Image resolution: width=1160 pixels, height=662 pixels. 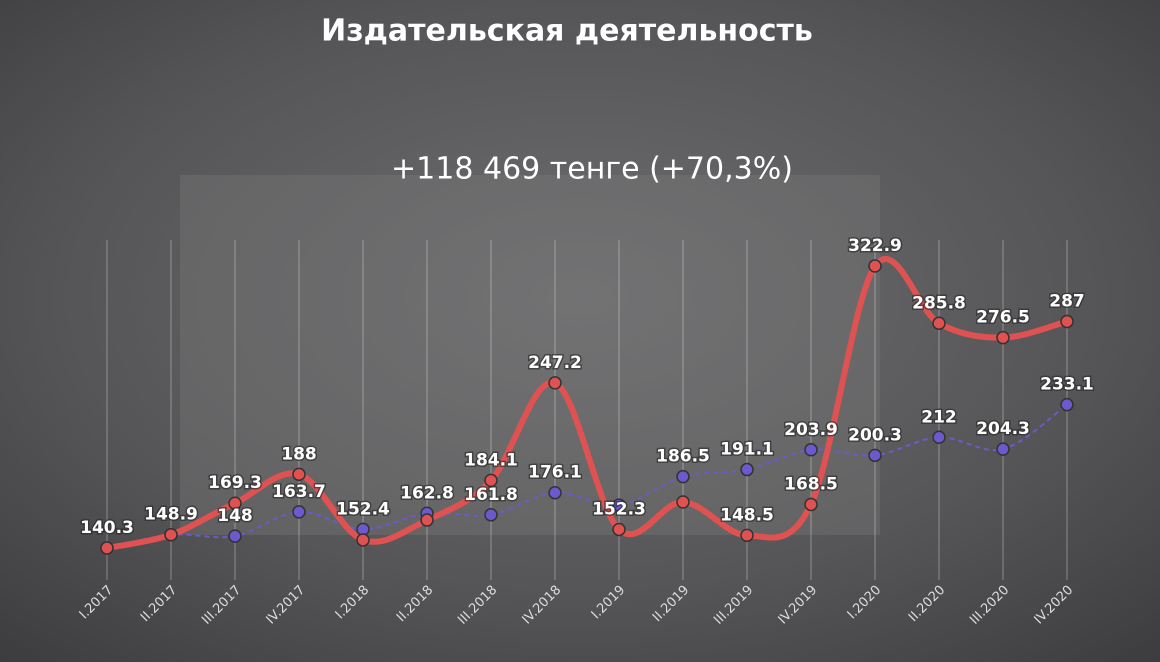 What do you see at coordinates (299, 454) in the screenshot?
I see `data-label: 188` at bounding box center [299, 454].